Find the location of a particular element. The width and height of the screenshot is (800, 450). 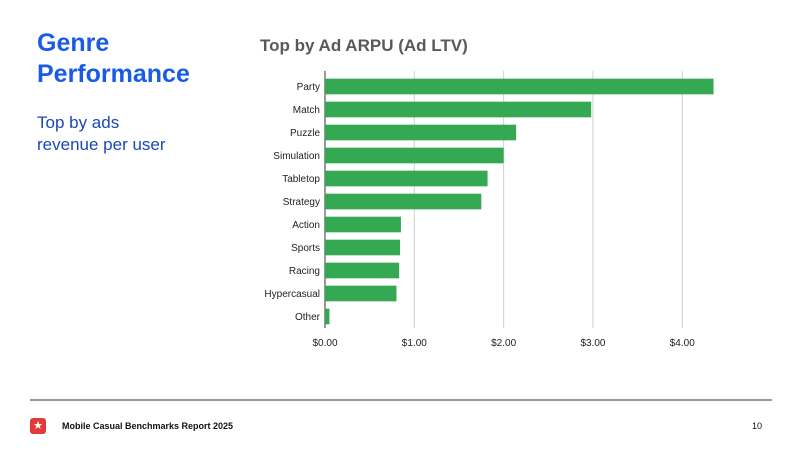

slide-subtitle-line: revenue per user is located at coordinates (101, 144).